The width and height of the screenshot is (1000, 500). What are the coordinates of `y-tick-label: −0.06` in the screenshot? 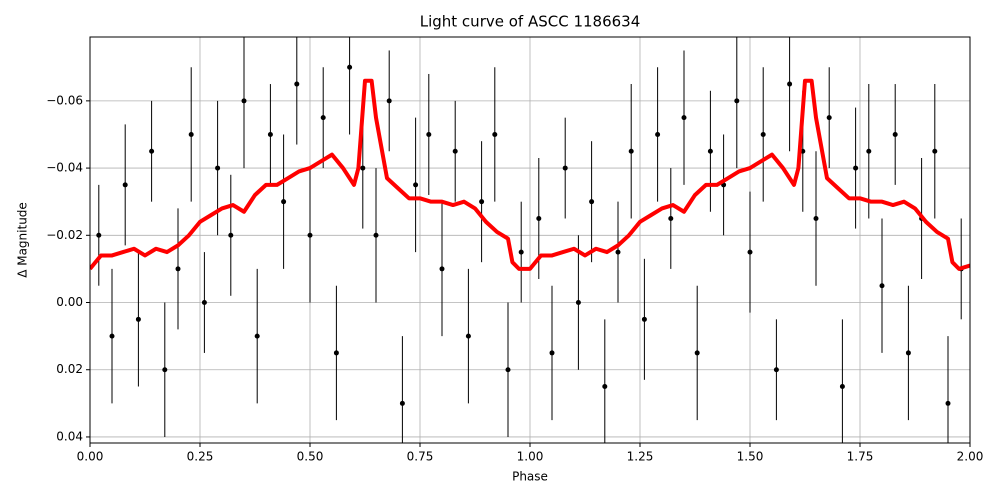 It's located at (64, 100).